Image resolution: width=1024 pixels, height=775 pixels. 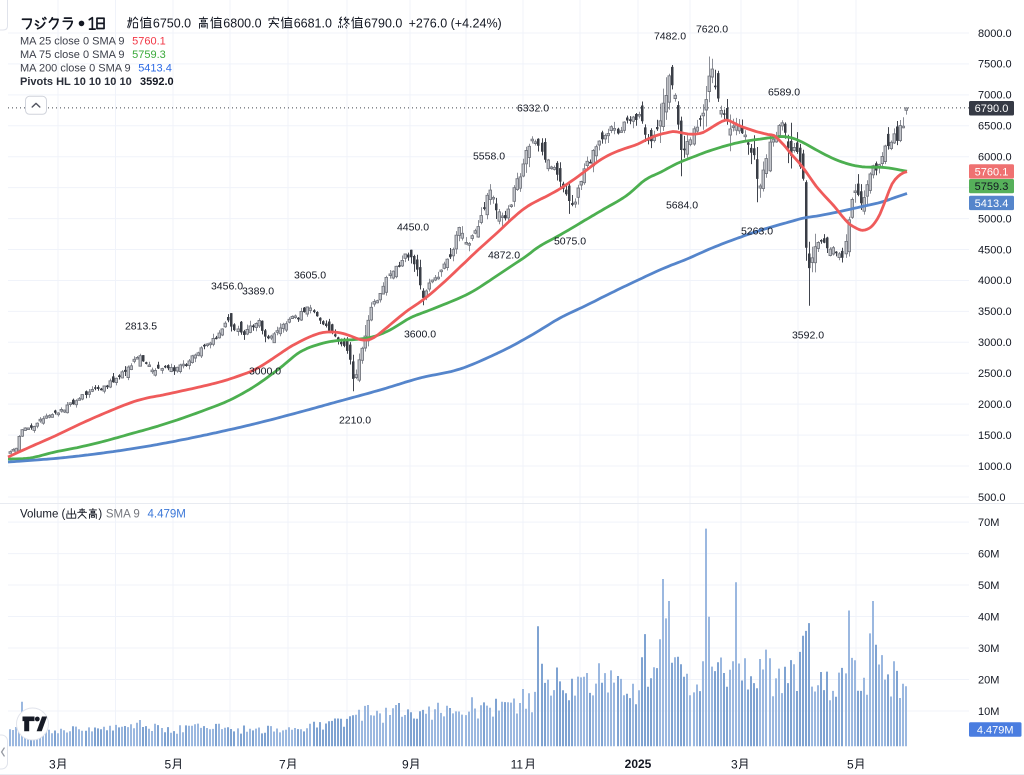 What do you see at coordinates (670, 37) in the screenshot?
I see `svg-text: 7482.0` at bounding box center [670, 37].